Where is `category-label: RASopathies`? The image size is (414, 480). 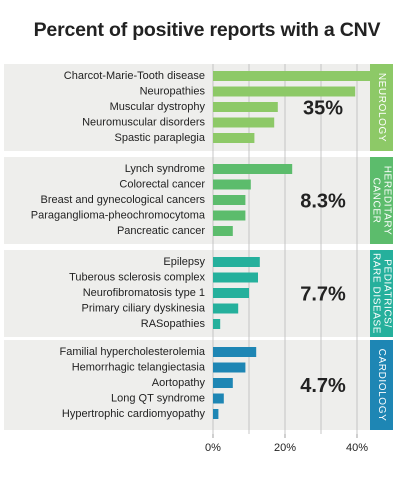
category-label: RASopathies is located at coordinates (173, 324).